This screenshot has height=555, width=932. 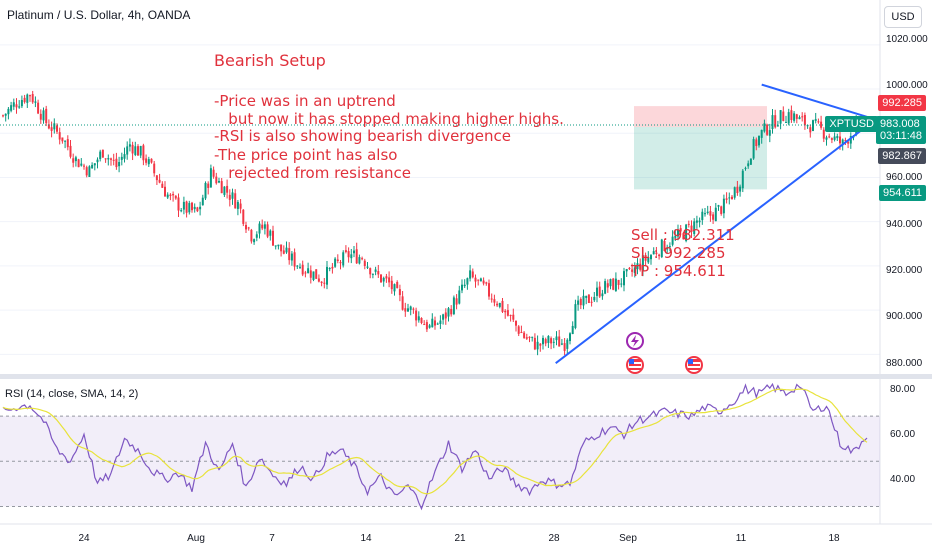 What do you see at coordinates (903, 17) in the screenshot?
I see `currency-button: USD` at bounding box center [903, 17].